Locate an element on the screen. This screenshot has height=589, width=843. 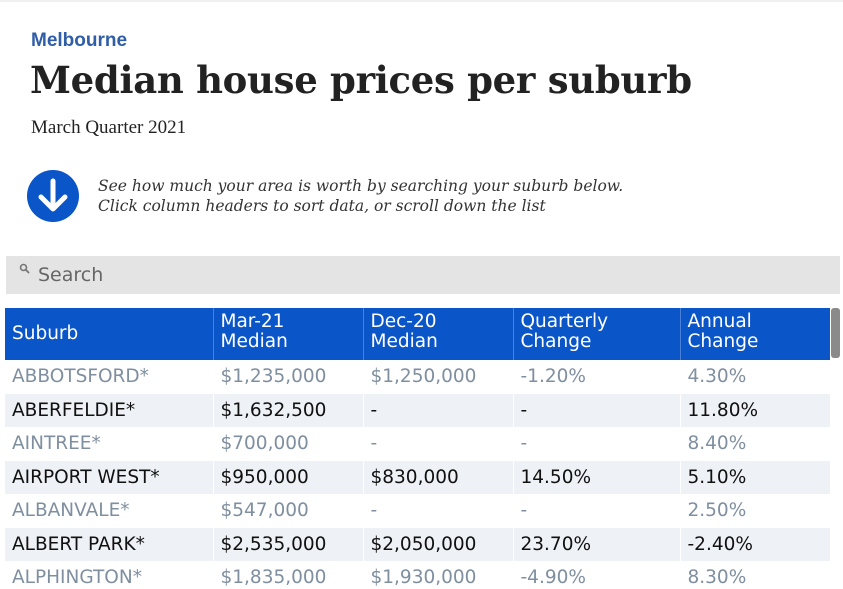
cell-annual: 5.10% is located at coordinates (754, 477).